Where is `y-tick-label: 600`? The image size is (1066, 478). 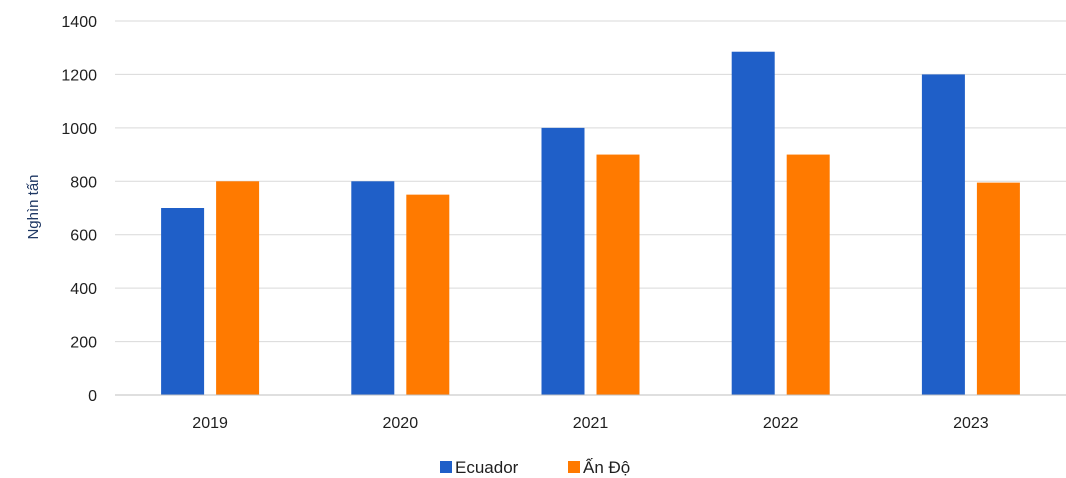 y-tick-label: 600 is located at coordinates (83, 236).